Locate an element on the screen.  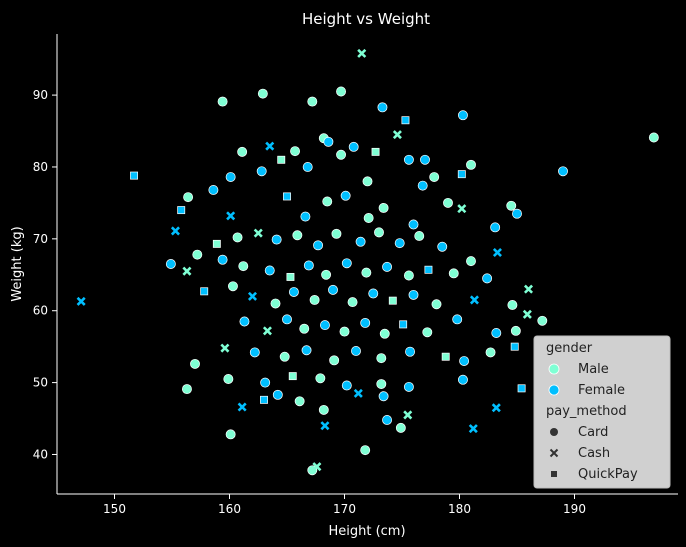
x-tick-label: 190 is located at coordinates (574, 509).